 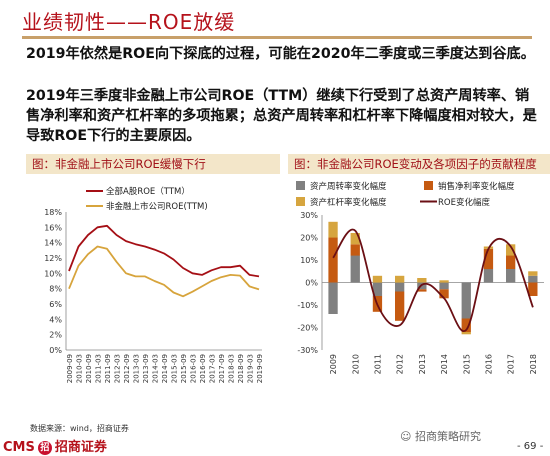 What do you see at coordinates (533, 289) in the screenshot?
I see `right-bar-1-2018` at bounding box center [533, 289].